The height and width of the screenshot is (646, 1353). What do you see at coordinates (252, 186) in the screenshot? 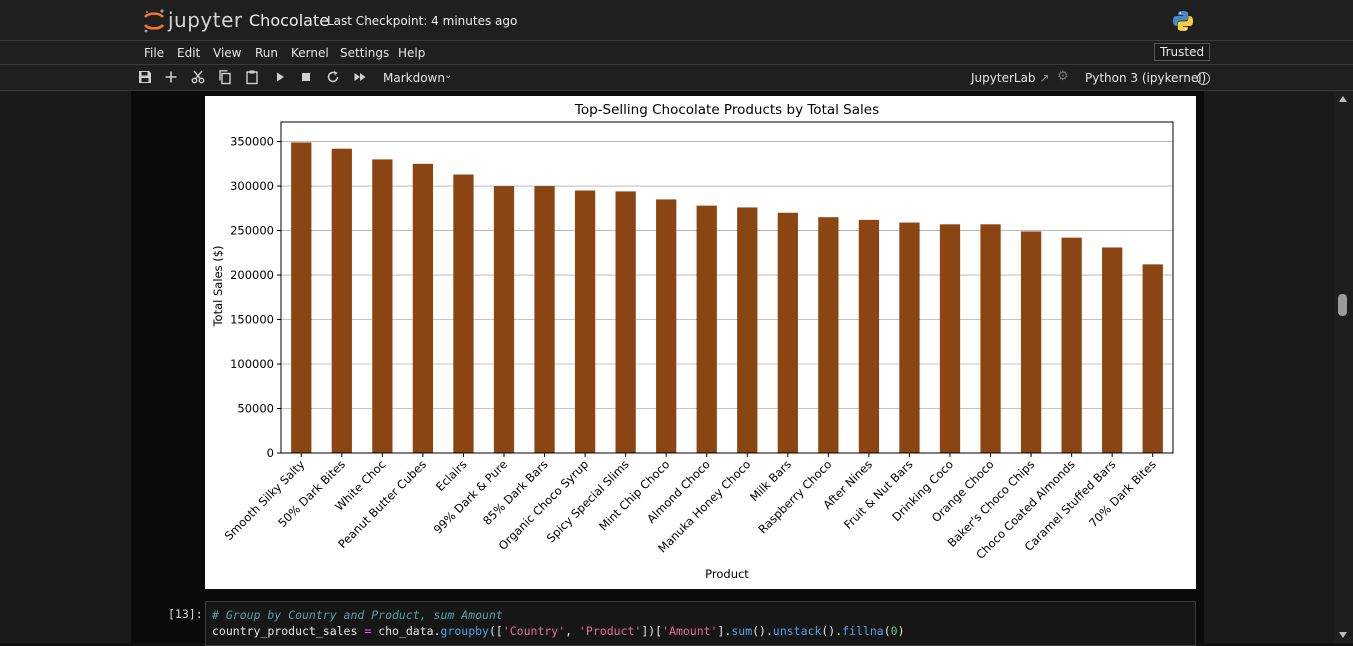
I see `y-tick-label: 300000` at bounding box center [252, 186].